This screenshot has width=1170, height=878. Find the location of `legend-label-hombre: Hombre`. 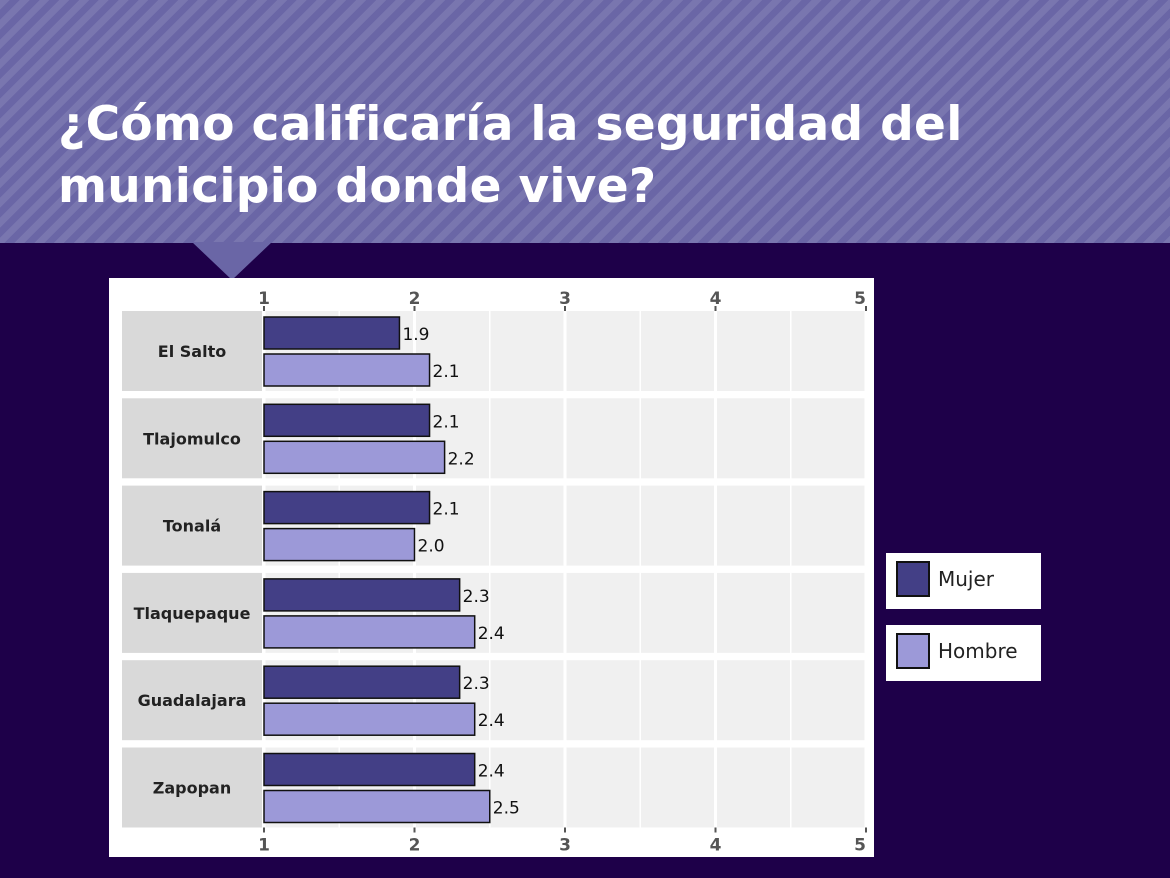

legend-label-hombre: Hombre is located at coordinates (978, 651).